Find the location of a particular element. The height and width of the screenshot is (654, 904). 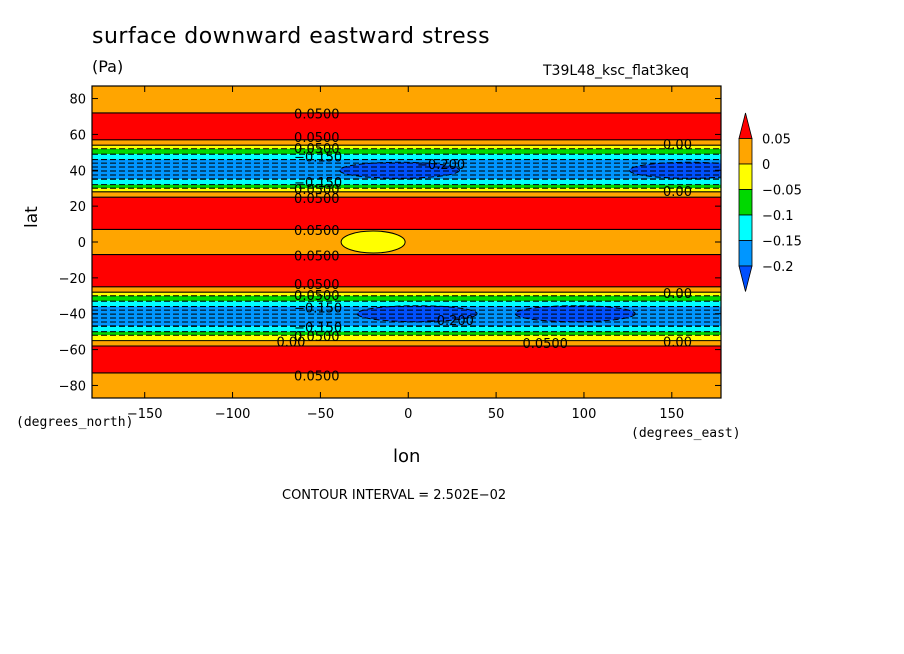

y-tick-label: −80 is located at coordinates (72, 386).